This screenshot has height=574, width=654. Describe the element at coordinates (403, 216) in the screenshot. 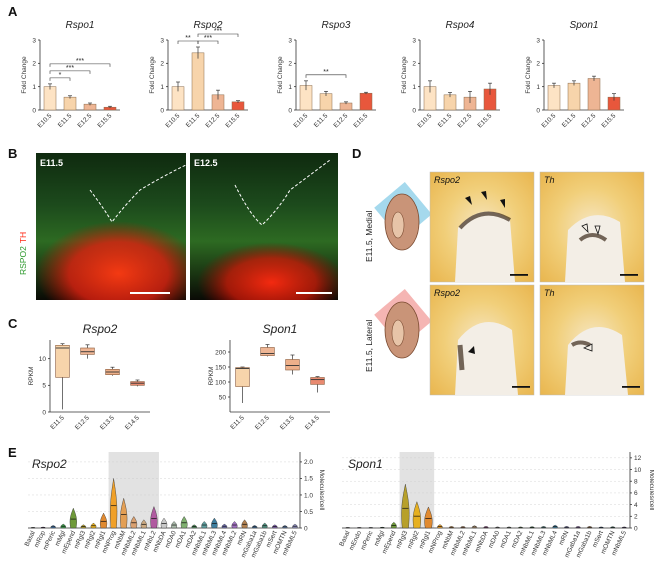

I see `embryo-schematic-medial` at that location.